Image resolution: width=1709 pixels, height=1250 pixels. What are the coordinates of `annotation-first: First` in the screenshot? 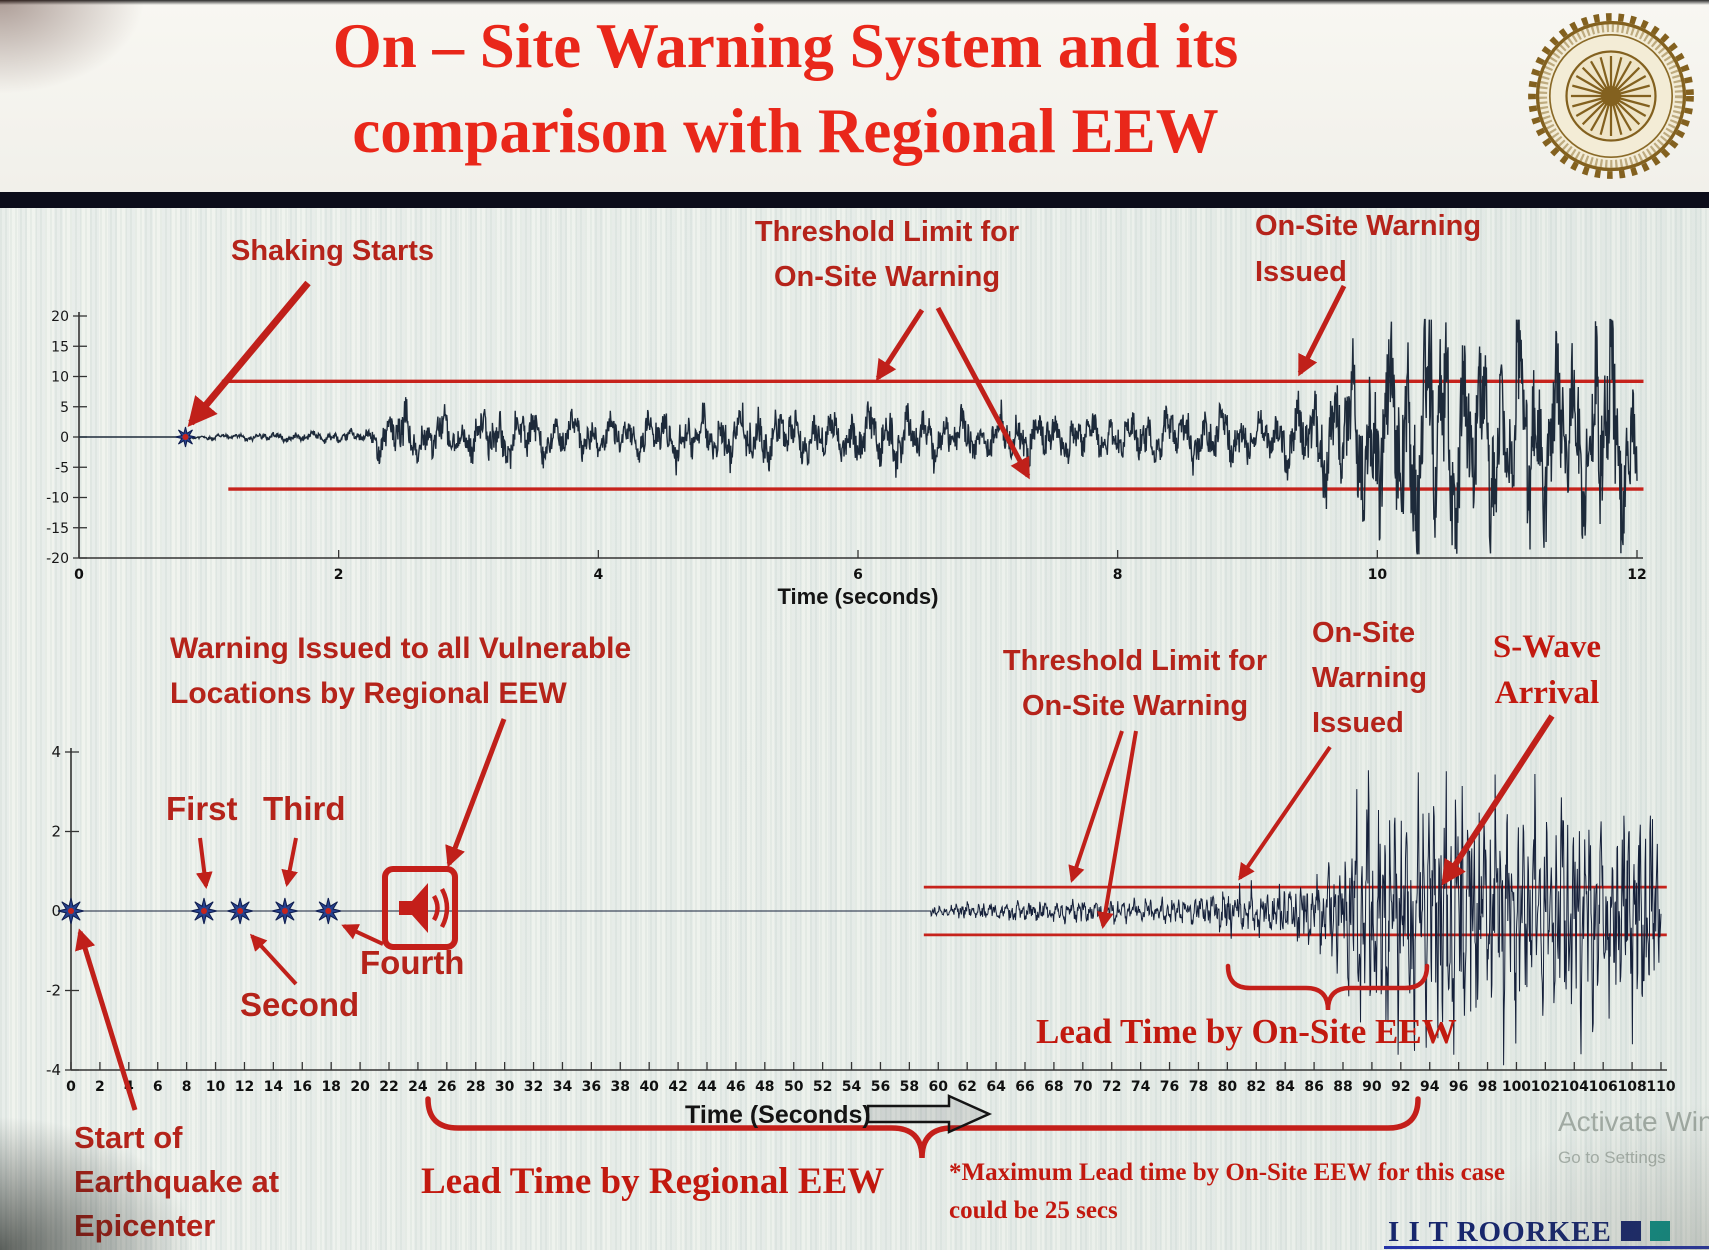 It's located at (202, 808).